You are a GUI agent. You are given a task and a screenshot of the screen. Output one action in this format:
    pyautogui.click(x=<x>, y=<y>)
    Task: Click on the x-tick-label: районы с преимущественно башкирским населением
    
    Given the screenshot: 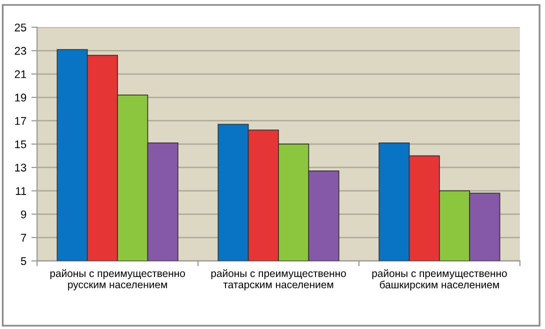 What is the action you would take?
    pyautogui.click(x=439, y=279)
    